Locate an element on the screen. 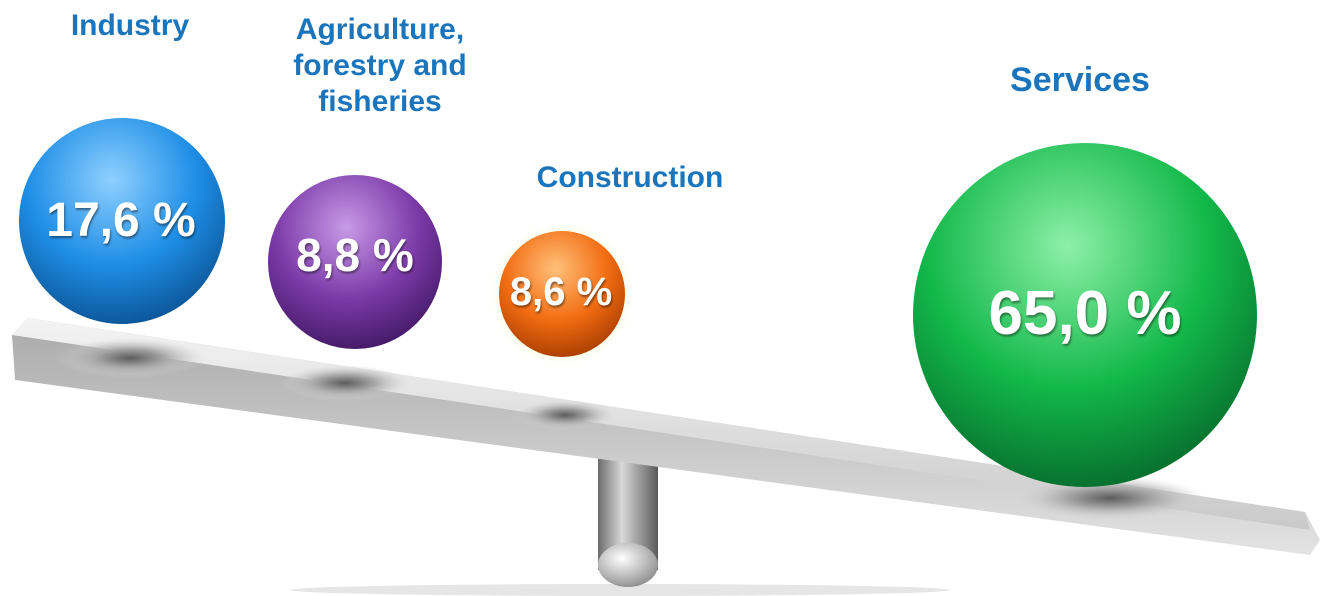 This screenshot has height=596, width=1321. construction-value: 8,6 % is located at coordinates (561, 292).